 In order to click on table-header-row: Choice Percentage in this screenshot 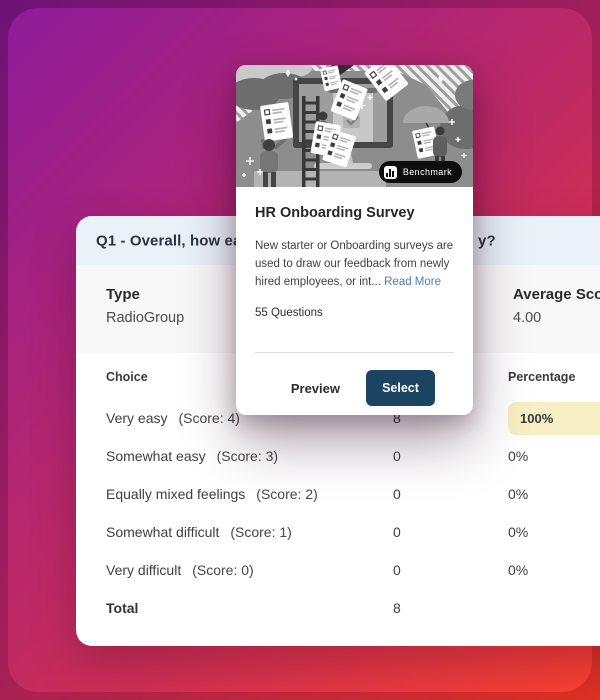, I will do `click(338, 377)`.